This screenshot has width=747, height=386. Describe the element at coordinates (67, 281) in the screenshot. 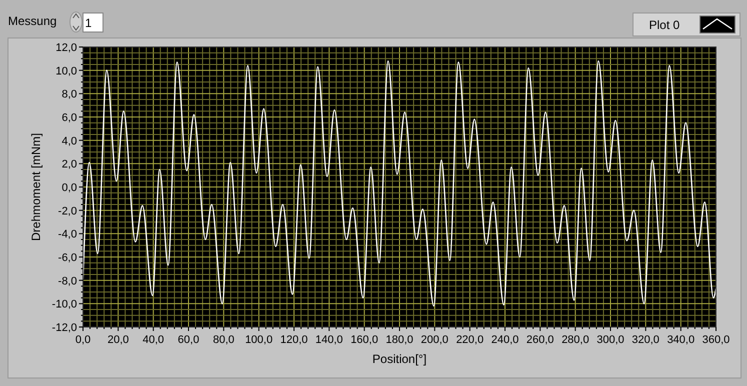

I see `y-tick-label: -8,0` at that location.